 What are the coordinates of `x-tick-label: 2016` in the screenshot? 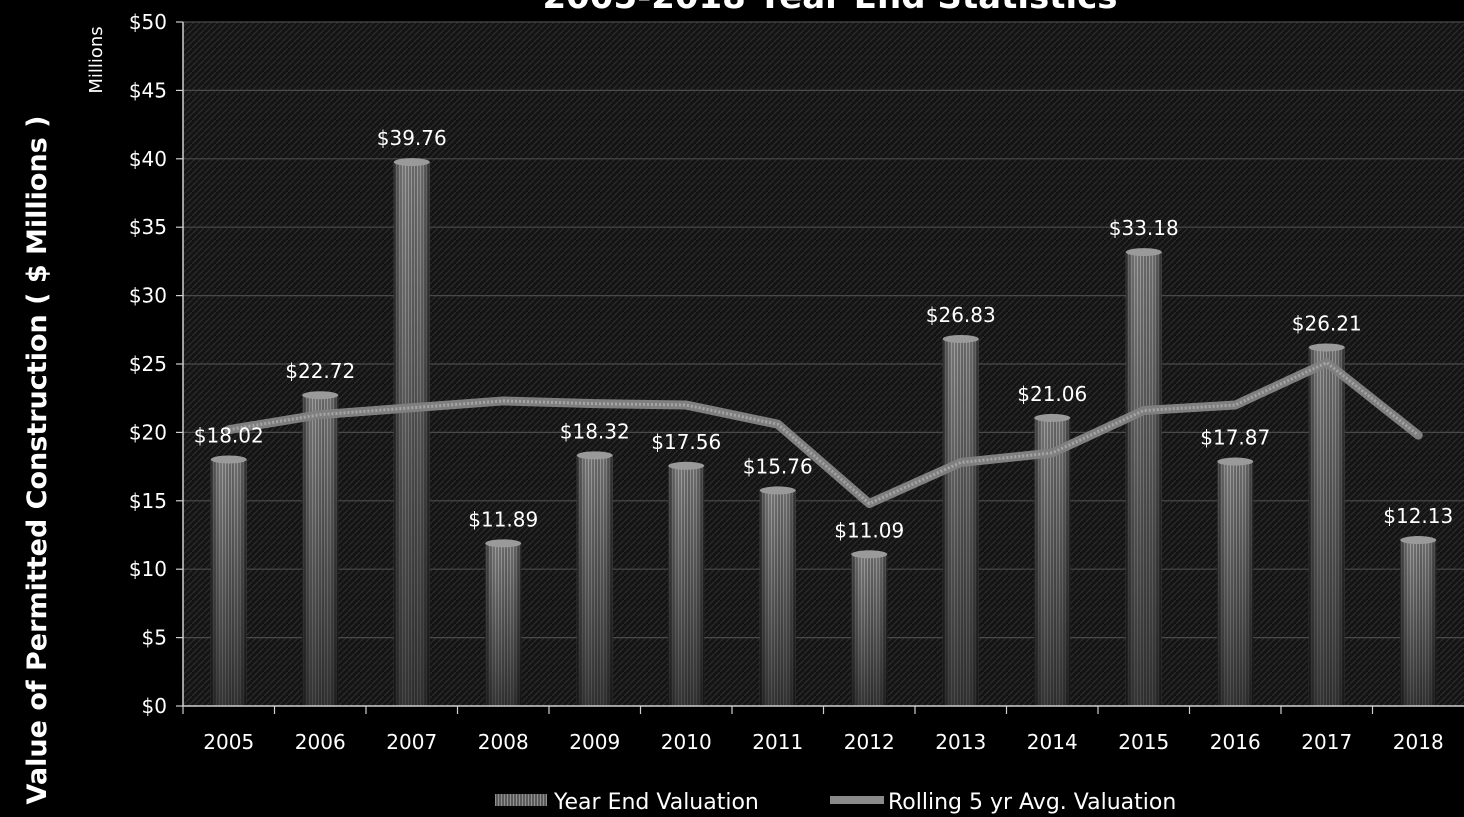 It's located at (1235, 742).